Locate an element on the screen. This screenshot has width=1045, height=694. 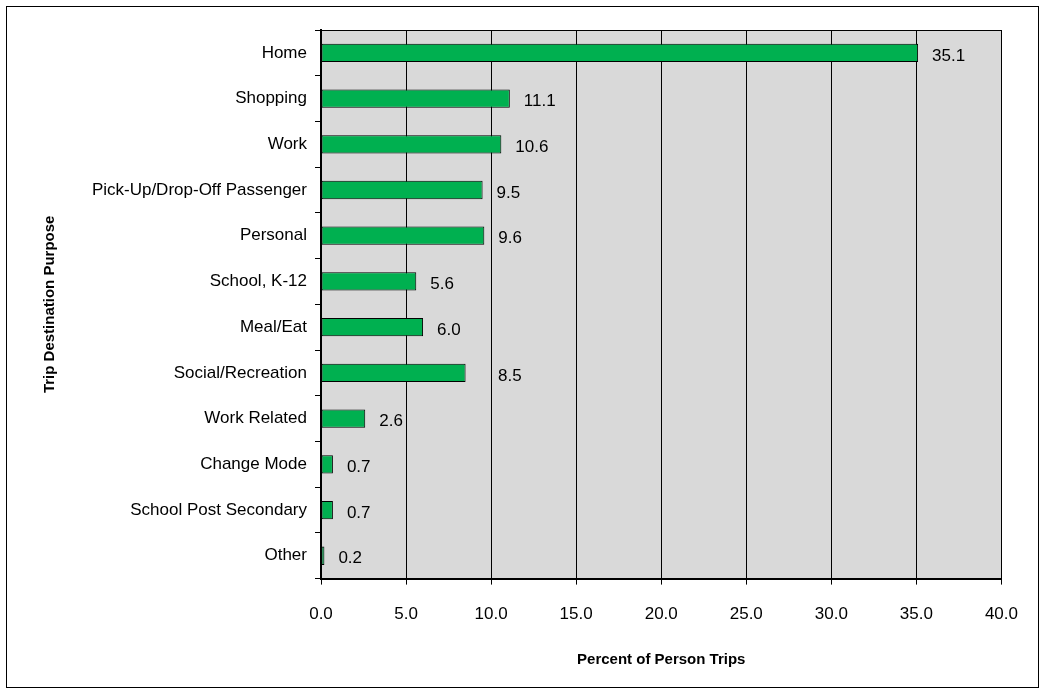
x-tick-label: 5.0 is located at coordinates (406, 614).